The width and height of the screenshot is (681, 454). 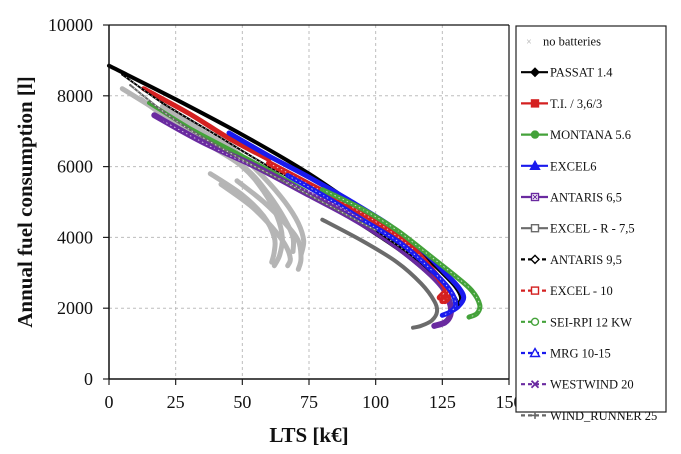 What do you see at coordinates (578, 229) in the screenshot?
I see `legend-item: EXCEL - R - 7,5` at bounding box center [578, 229].